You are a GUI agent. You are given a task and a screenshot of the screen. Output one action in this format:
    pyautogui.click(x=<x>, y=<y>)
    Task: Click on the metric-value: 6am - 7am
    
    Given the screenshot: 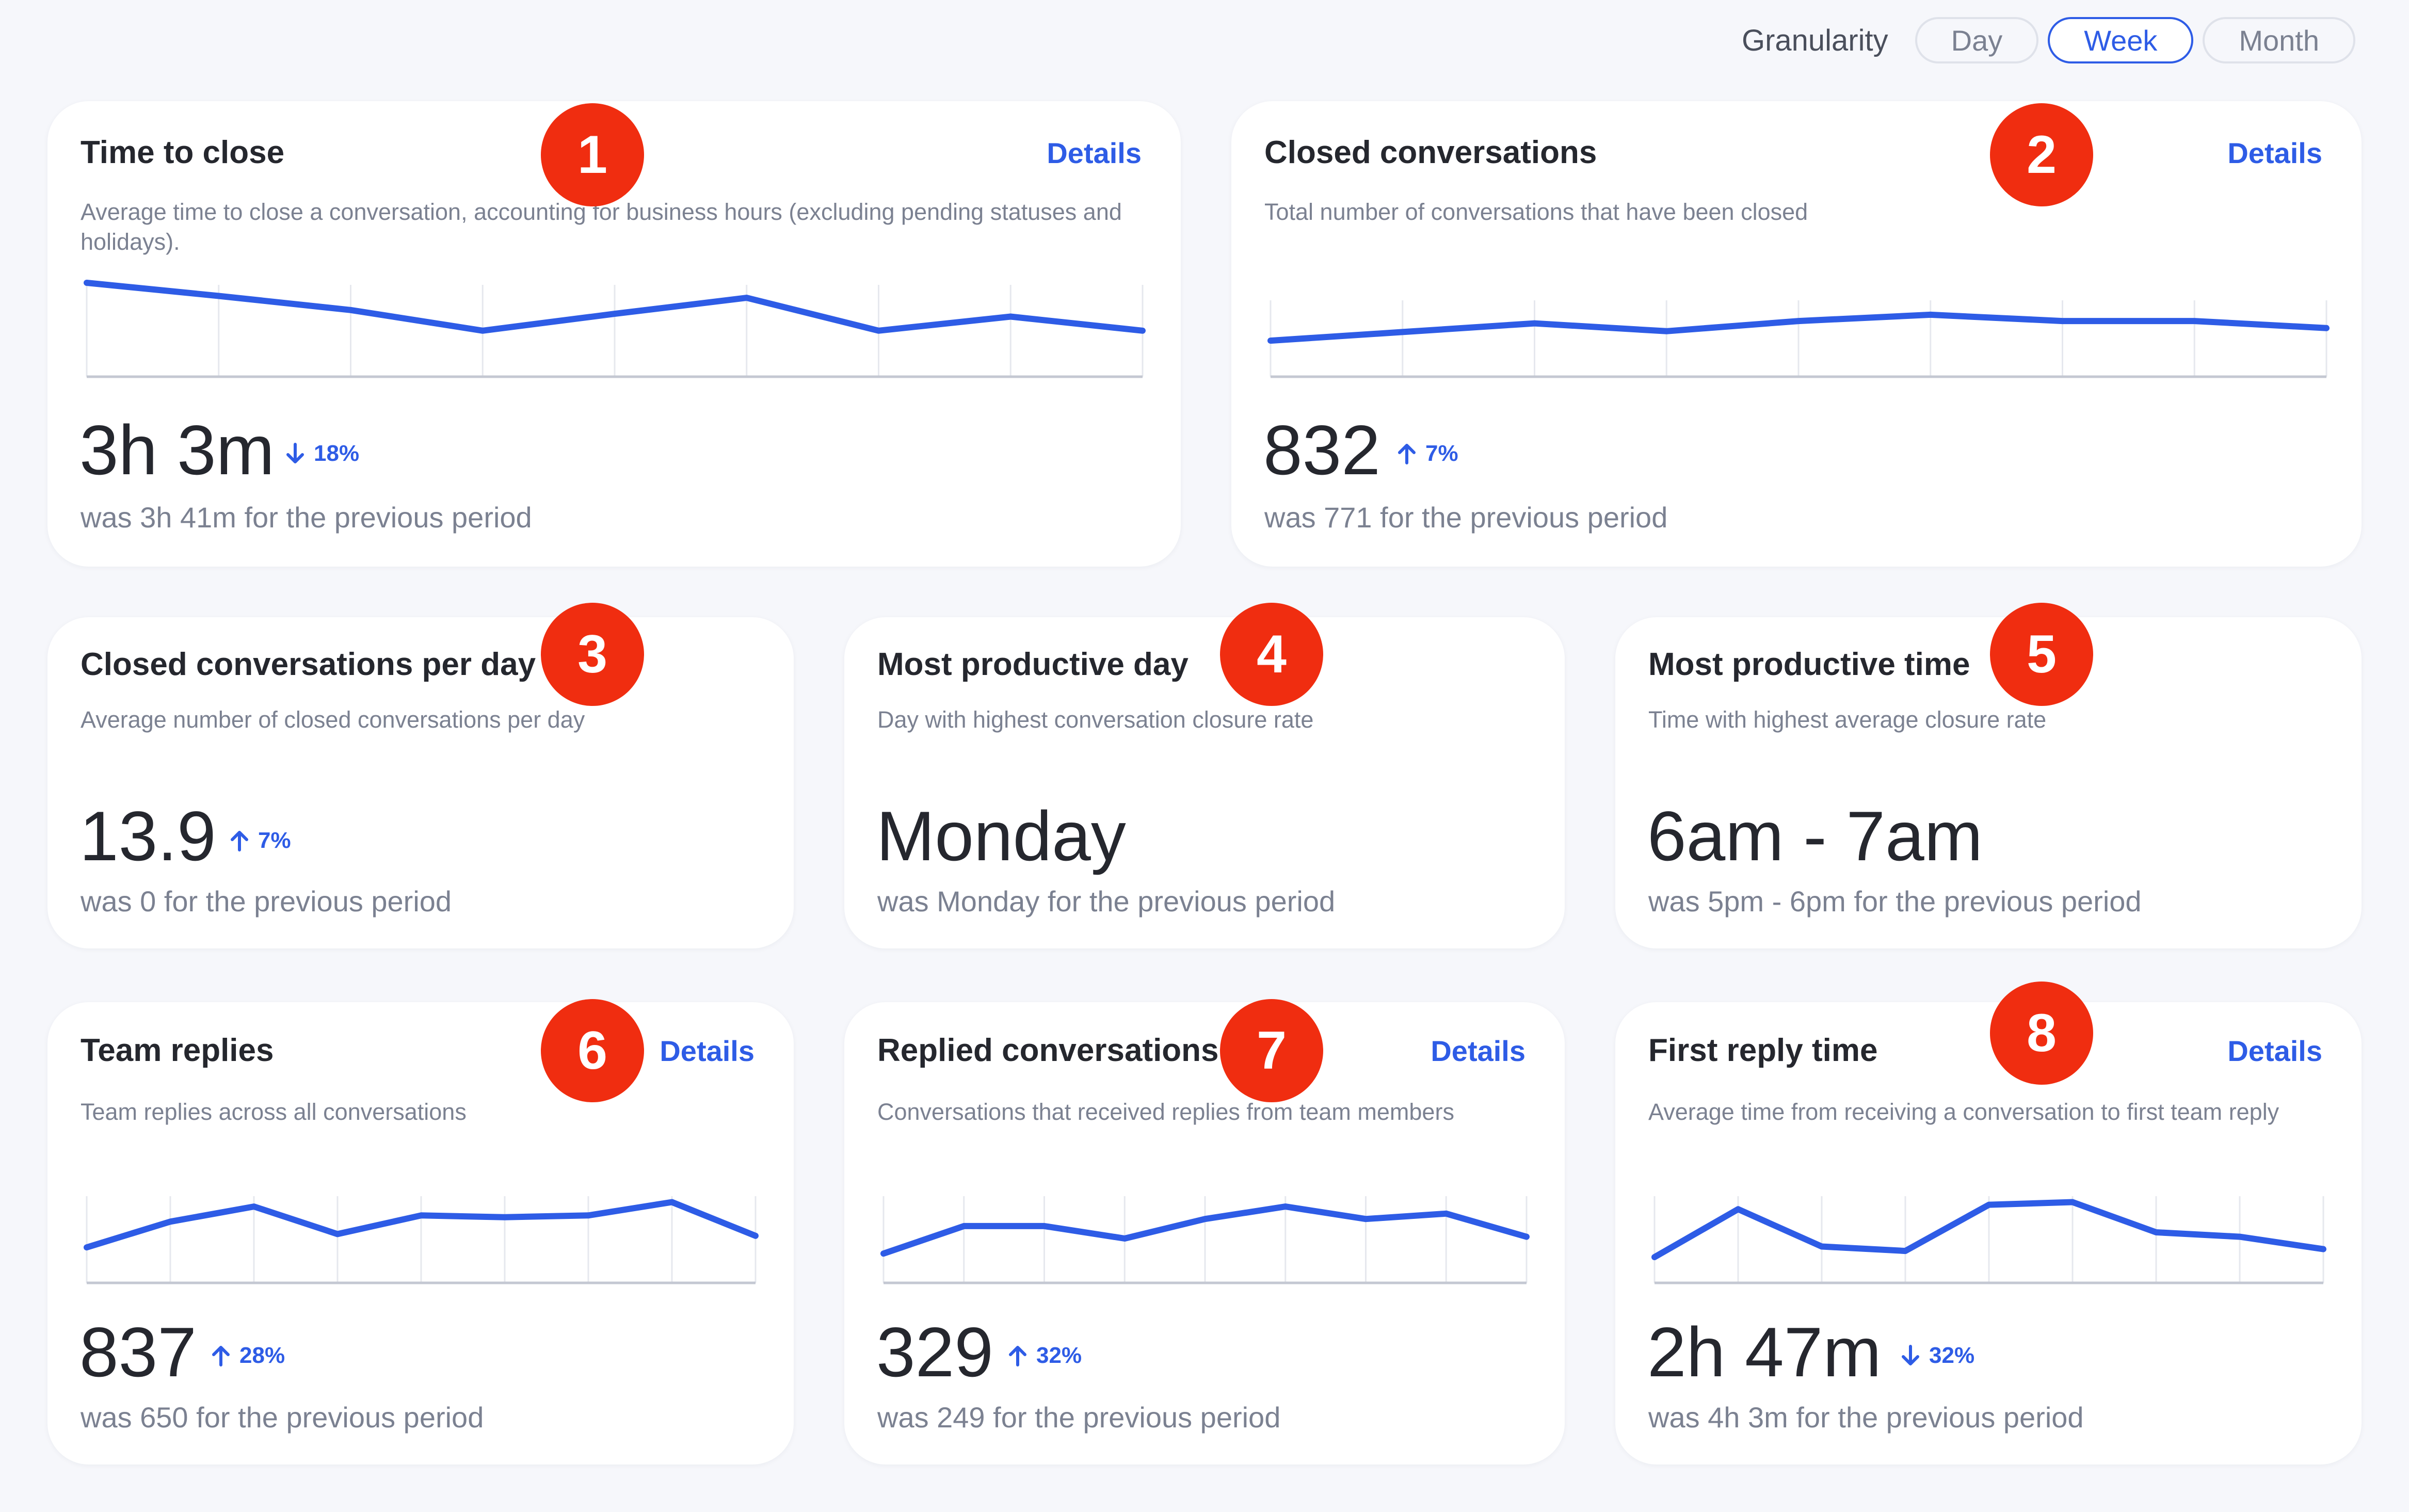 What is the action you would take?
    pyautogui.click(x=1815, y=836)
    